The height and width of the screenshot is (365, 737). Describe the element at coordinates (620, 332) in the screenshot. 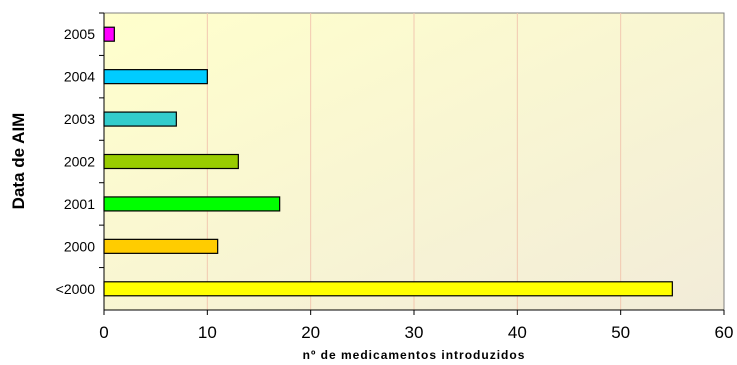

I see `x-tick-label: 50` at that location.